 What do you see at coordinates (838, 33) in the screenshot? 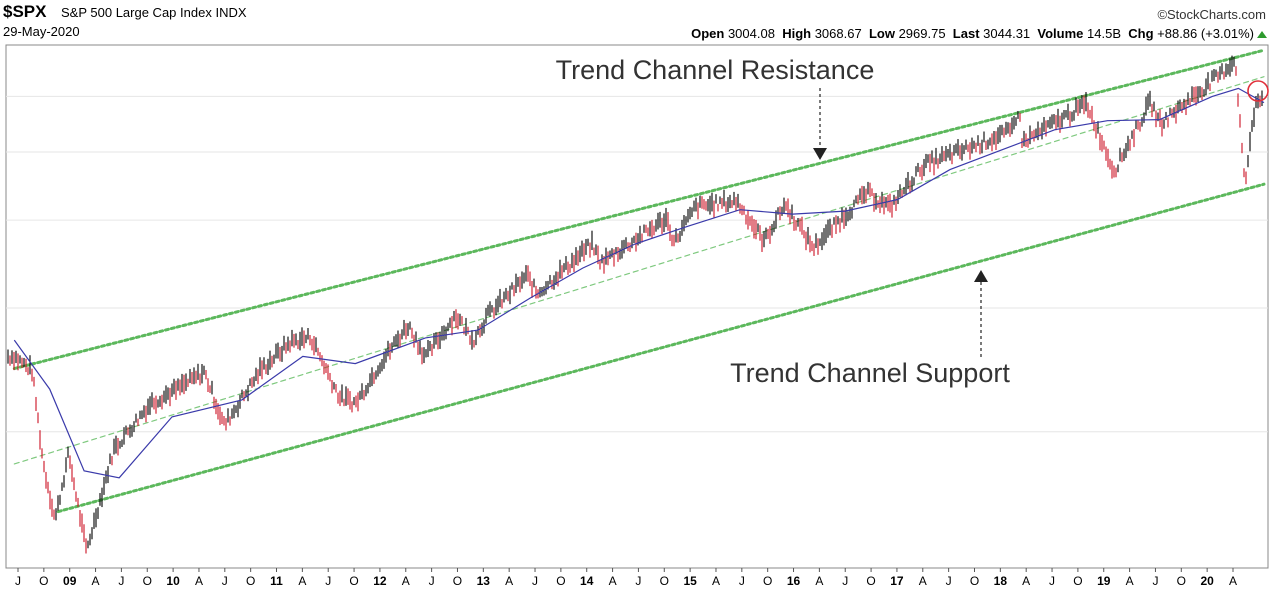
I see `high-value: 3068.67` at bounding box center [838, 33].